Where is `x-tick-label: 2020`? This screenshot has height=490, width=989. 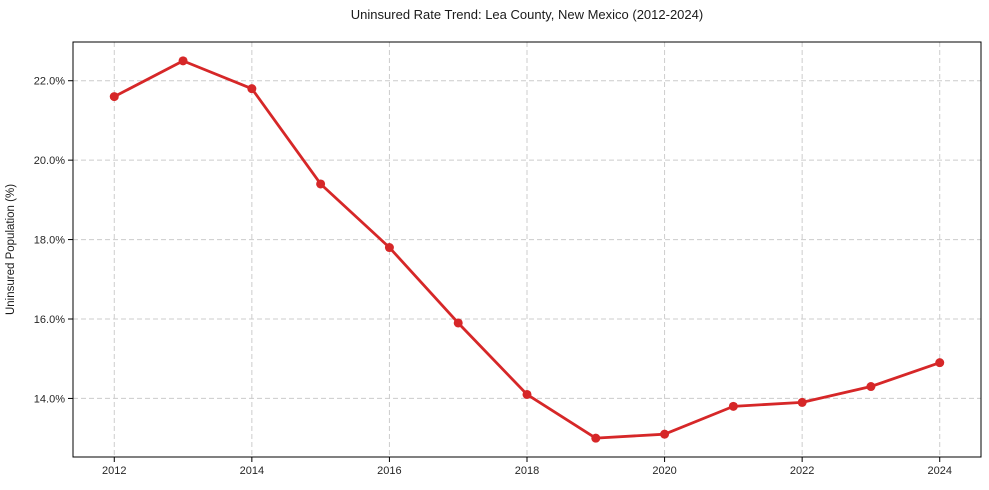 x-tick-label: 2020 is located at coordinates (664, 471).